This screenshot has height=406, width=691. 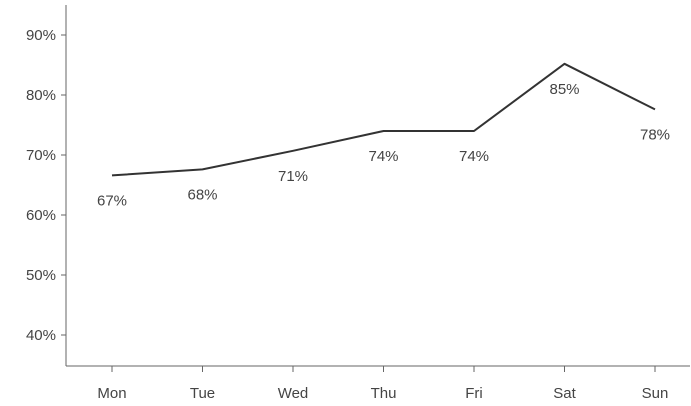 What do you see at coordinates (655, 134) in the screenshot?
I see `data-label: 78%` at bounding box center [655, 134].